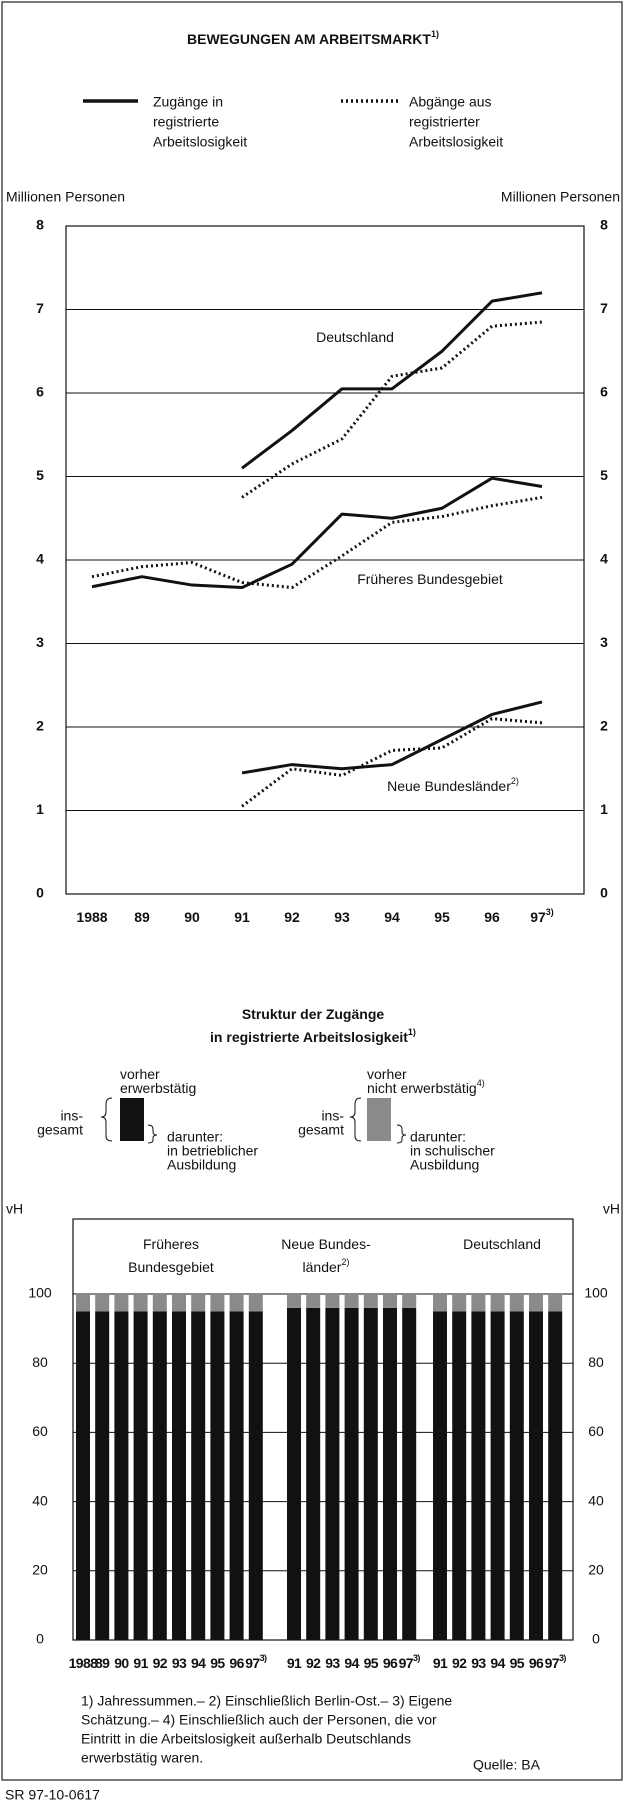 This screenshot has width=626, height=1808. I want to click on x-tick-text: 94, so click(351, 1663).